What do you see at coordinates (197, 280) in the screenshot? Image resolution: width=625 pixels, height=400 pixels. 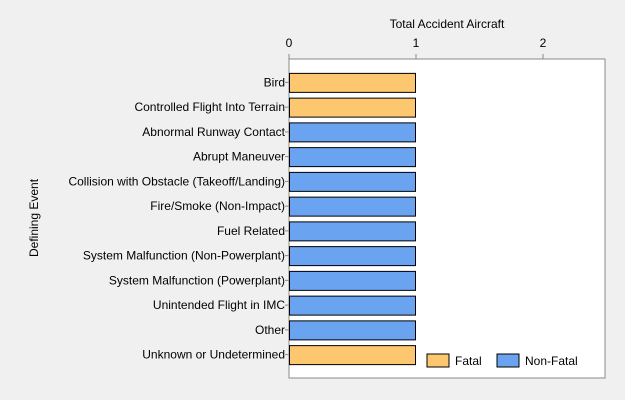 I see `category-label: System Malfunction (Powerplant)` at bounding box center [197, 280].